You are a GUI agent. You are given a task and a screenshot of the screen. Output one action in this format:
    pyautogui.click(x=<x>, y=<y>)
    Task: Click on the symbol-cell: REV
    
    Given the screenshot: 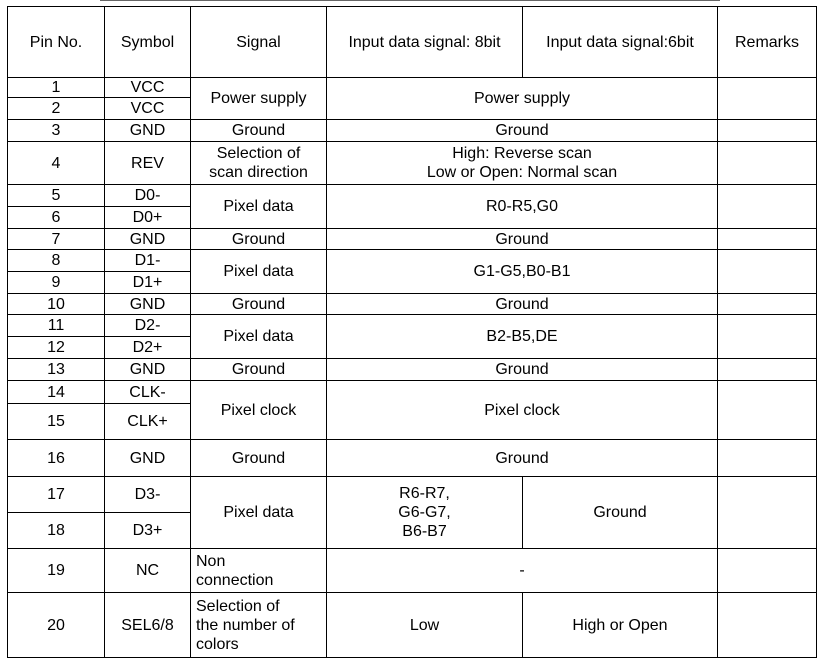 What is the action you would take?
    pyautogui.click(x=147, y=163)
    